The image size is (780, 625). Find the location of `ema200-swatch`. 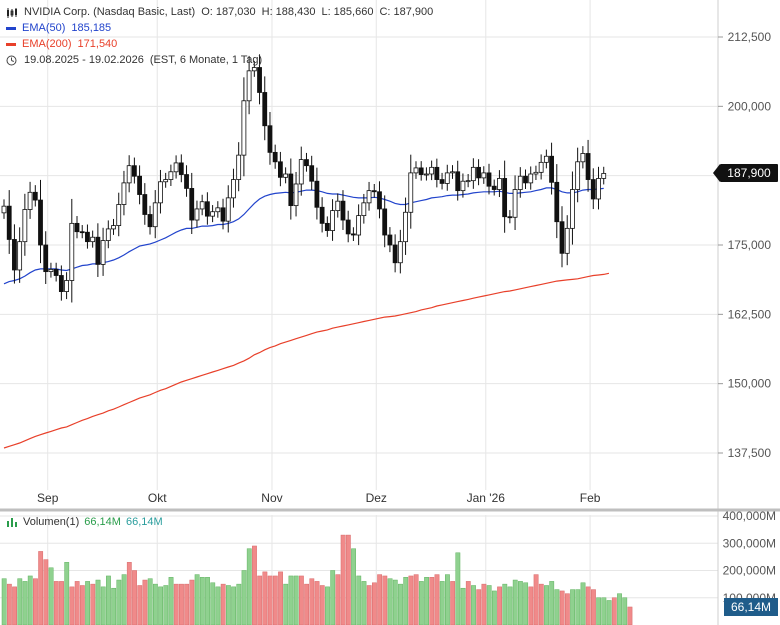

ema200-swatch is located at coordinates (11, 44).